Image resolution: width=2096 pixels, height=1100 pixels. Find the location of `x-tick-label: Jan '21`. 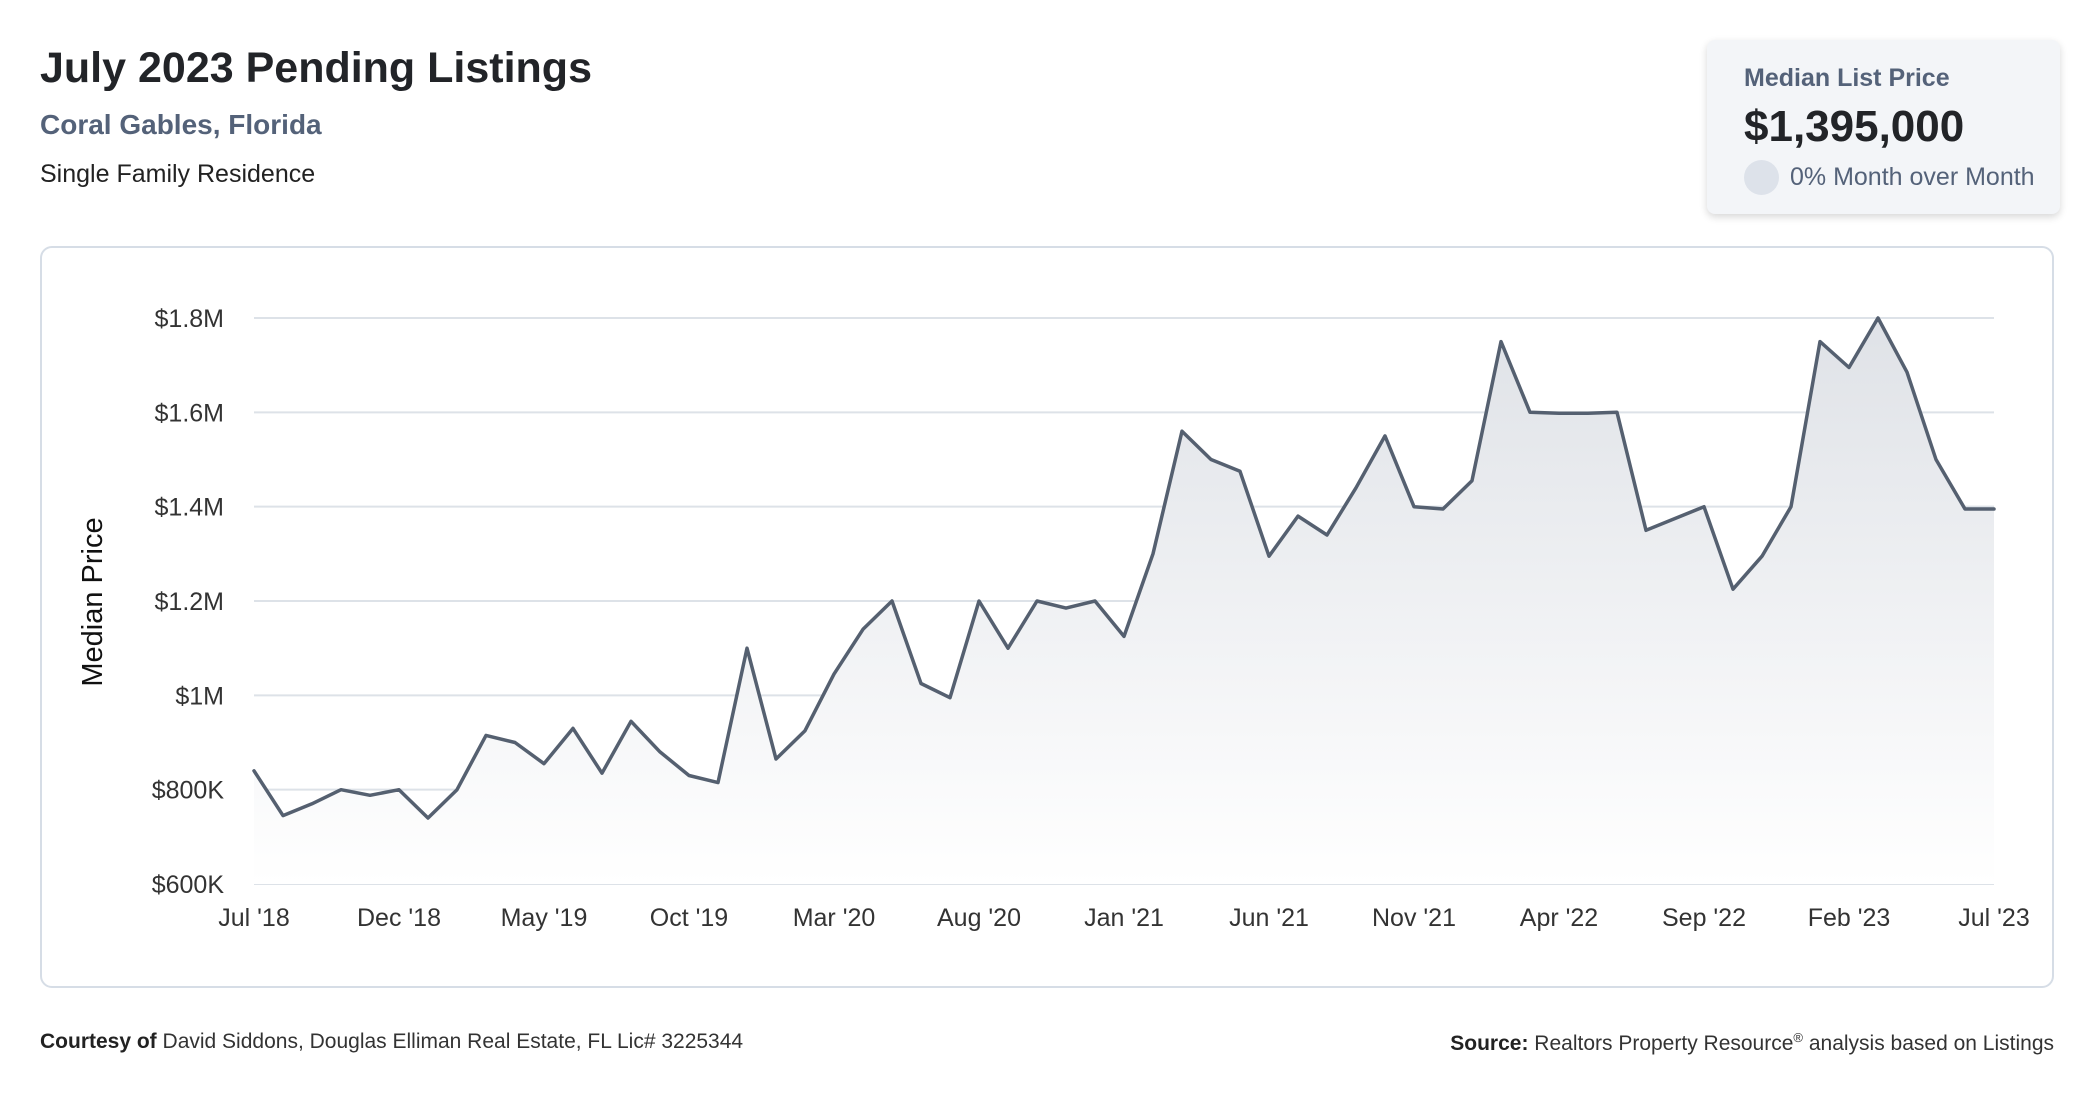

x-tick-label: Jan '21 is located at coordinates (1124, 918).